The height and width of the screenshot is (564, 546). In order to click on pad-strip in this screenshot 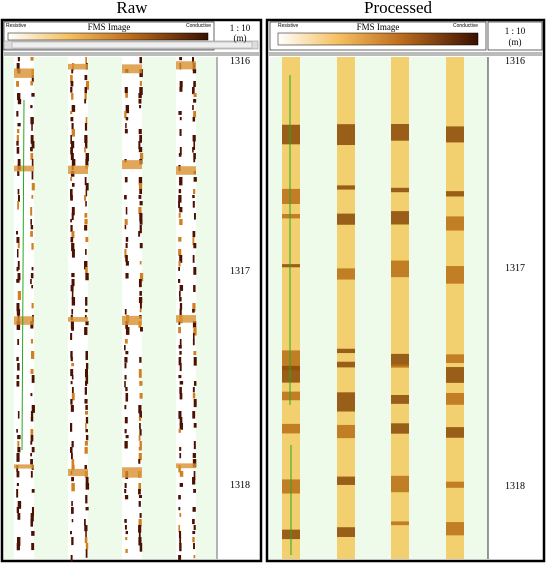, I will do `click(132, 308)`.